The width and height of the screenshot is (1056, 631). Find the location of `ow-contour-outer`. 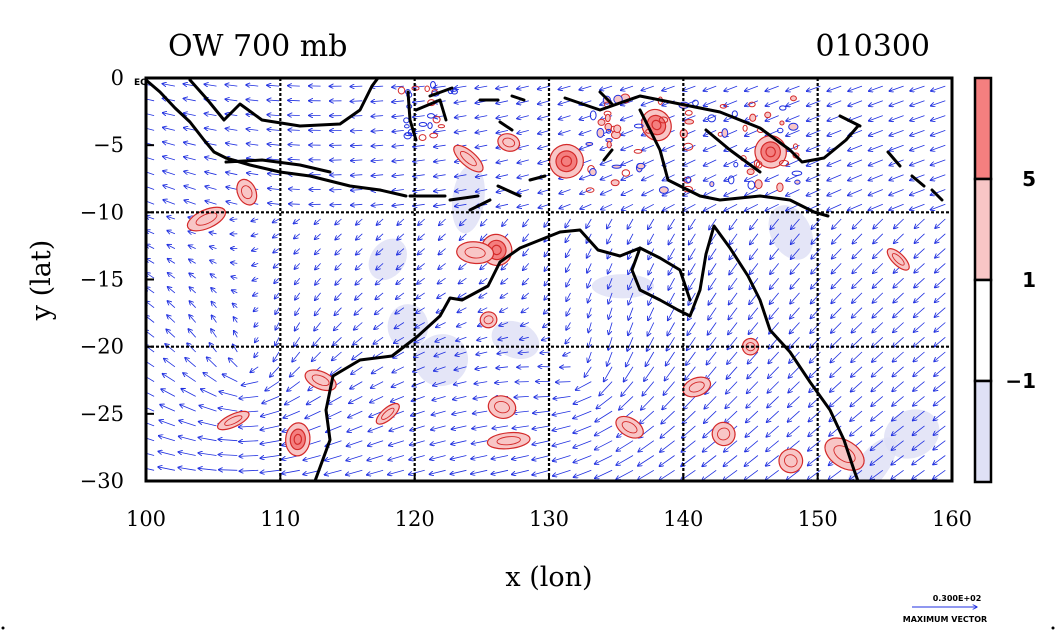

ow-contour-outer is located at coordinates (508, 440).